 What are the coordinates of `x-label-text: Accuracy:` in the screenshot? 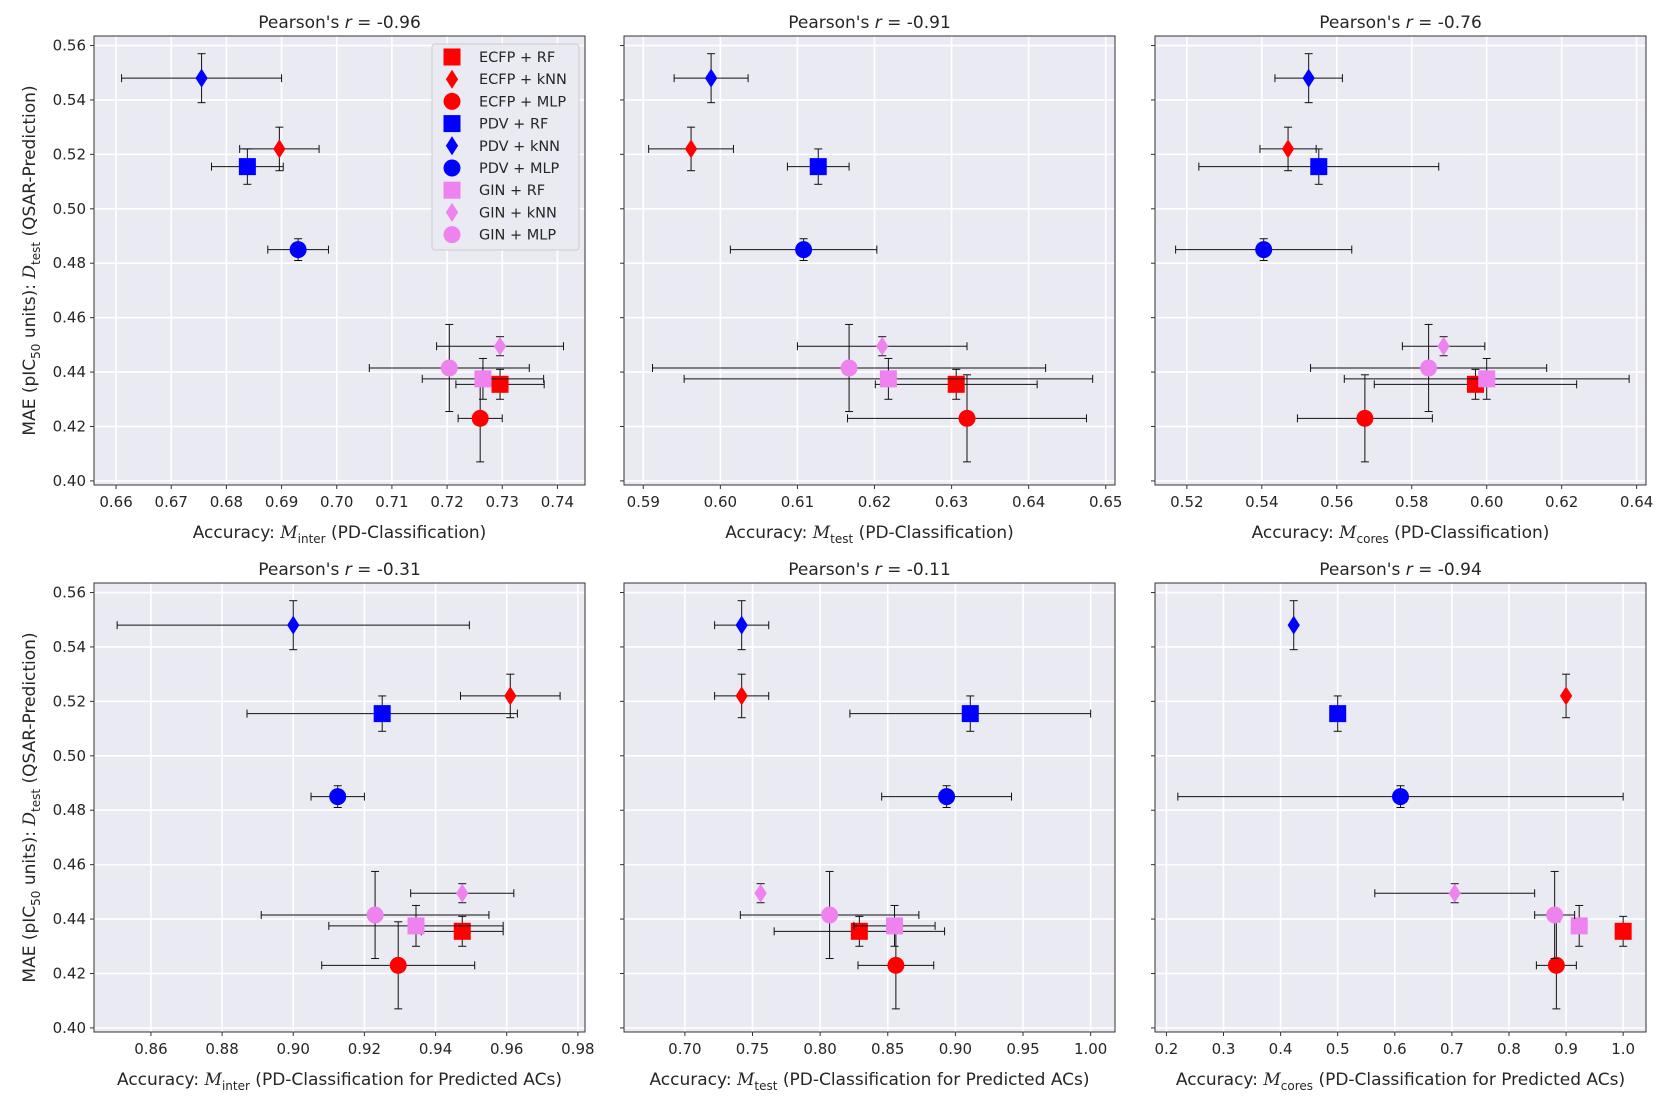 It's located at (1220, 1080).